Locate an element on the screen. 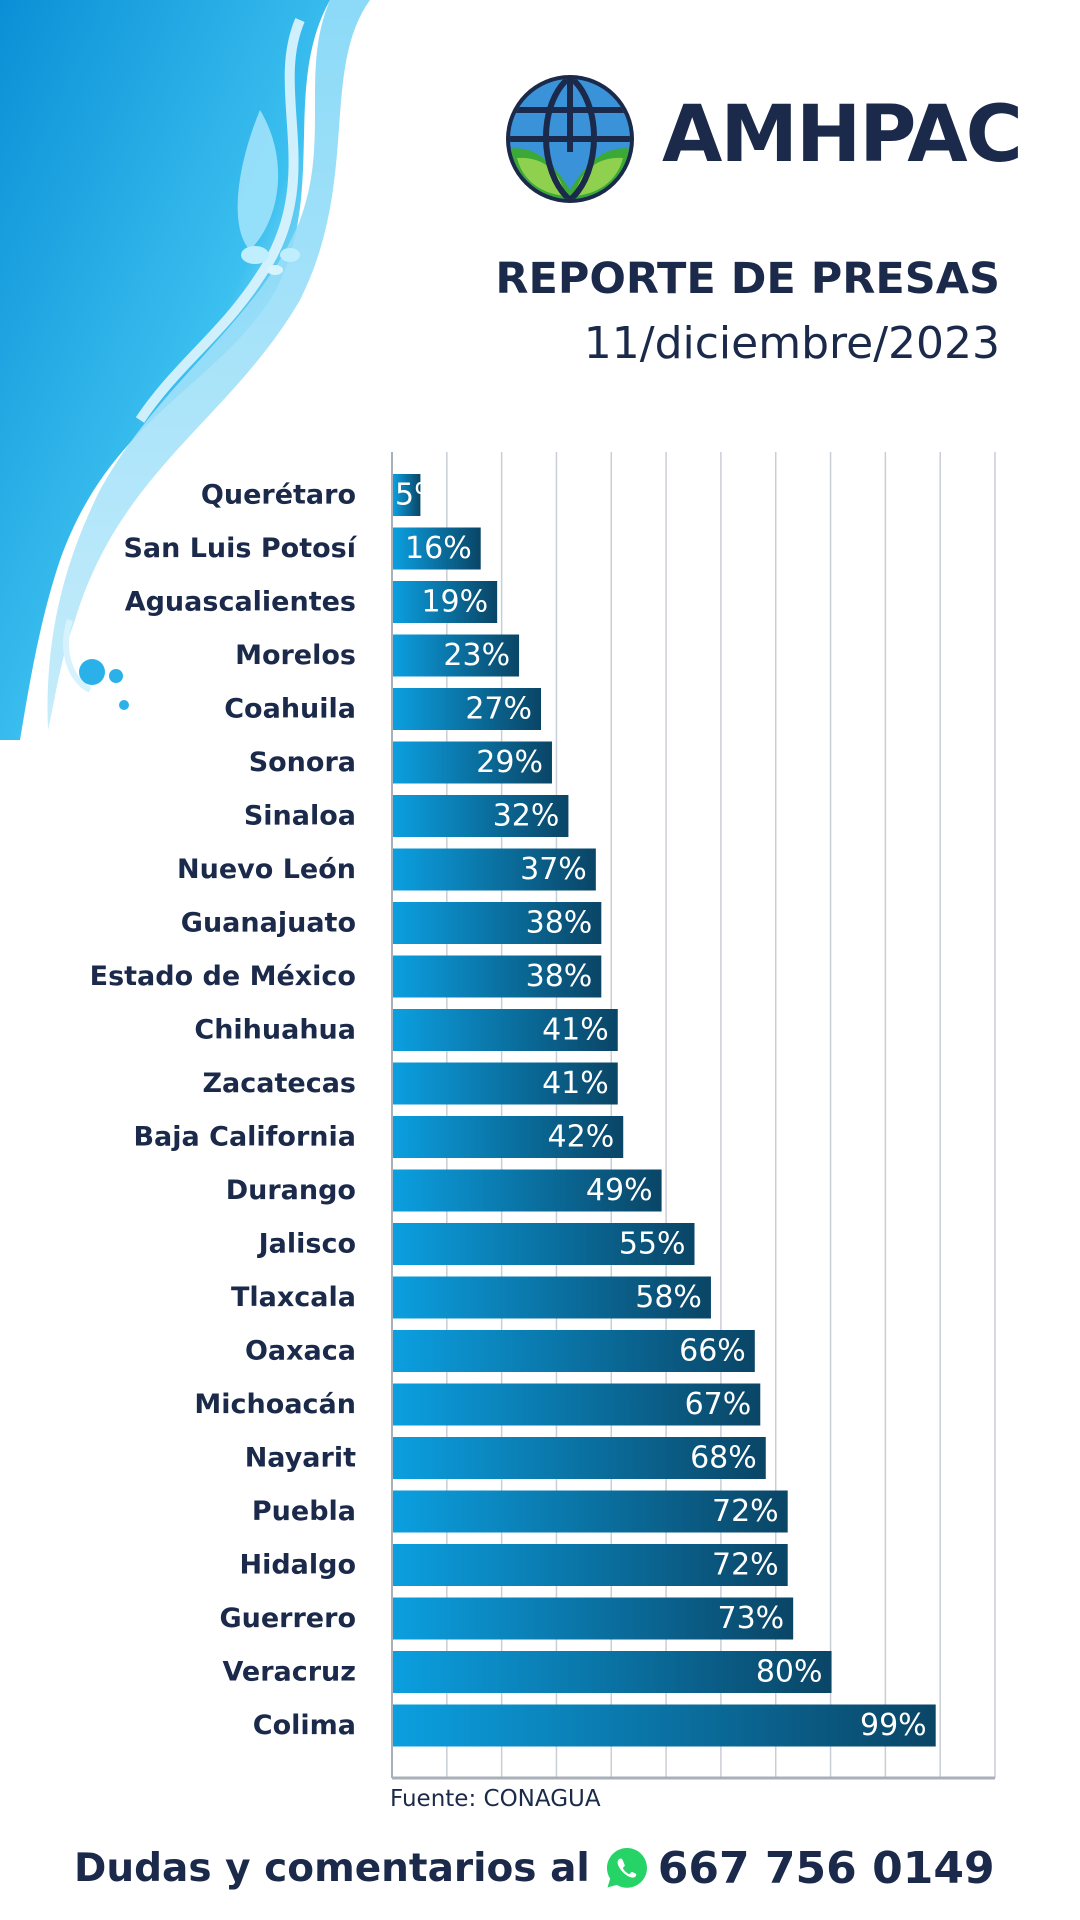 This screenshot has height=1920, width=1080. category-label: Nuevo León is located at coordinates (266, 869).